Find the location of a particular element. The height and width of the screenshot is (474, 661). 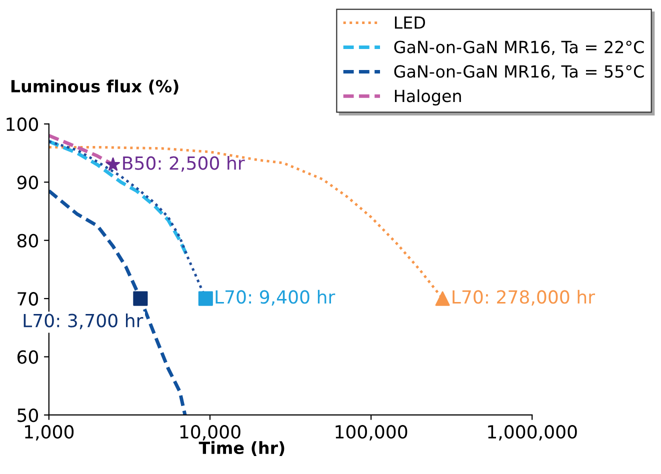

legend-label: GaN-on-GaN MR16, Ta = 22°C is located at coordinates (519, 48).